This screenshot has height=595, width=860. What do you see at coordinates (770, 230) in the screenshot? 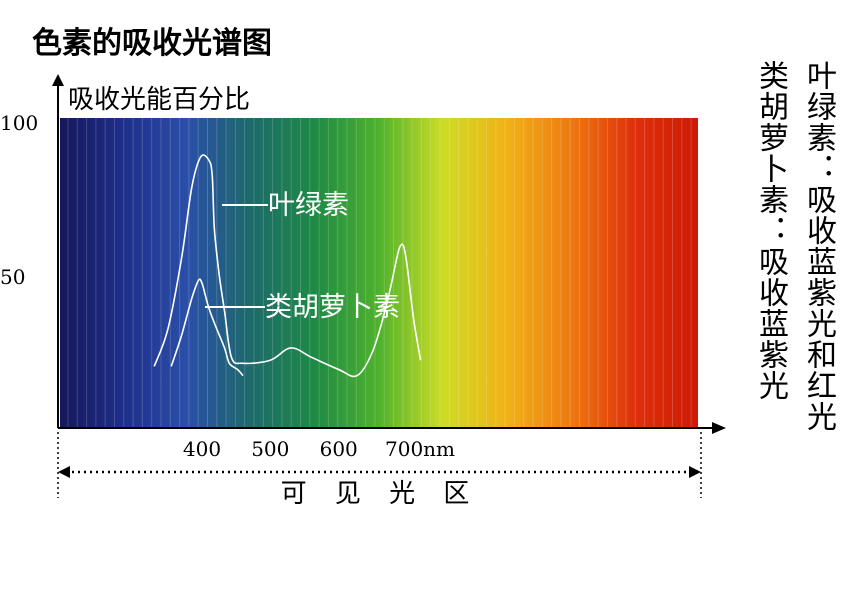
I see `side-note-carotenoid: 类胡萝卜素：吸收蓝紫光` at bounding box center [770, 230].